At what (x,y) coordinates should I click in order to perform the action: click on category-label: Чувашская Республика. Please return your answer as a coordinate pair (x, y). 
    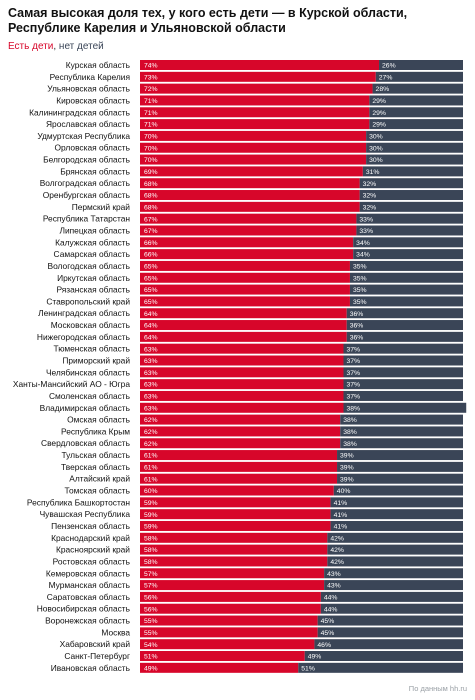
    Looking at the image, I should click on (85, 514).